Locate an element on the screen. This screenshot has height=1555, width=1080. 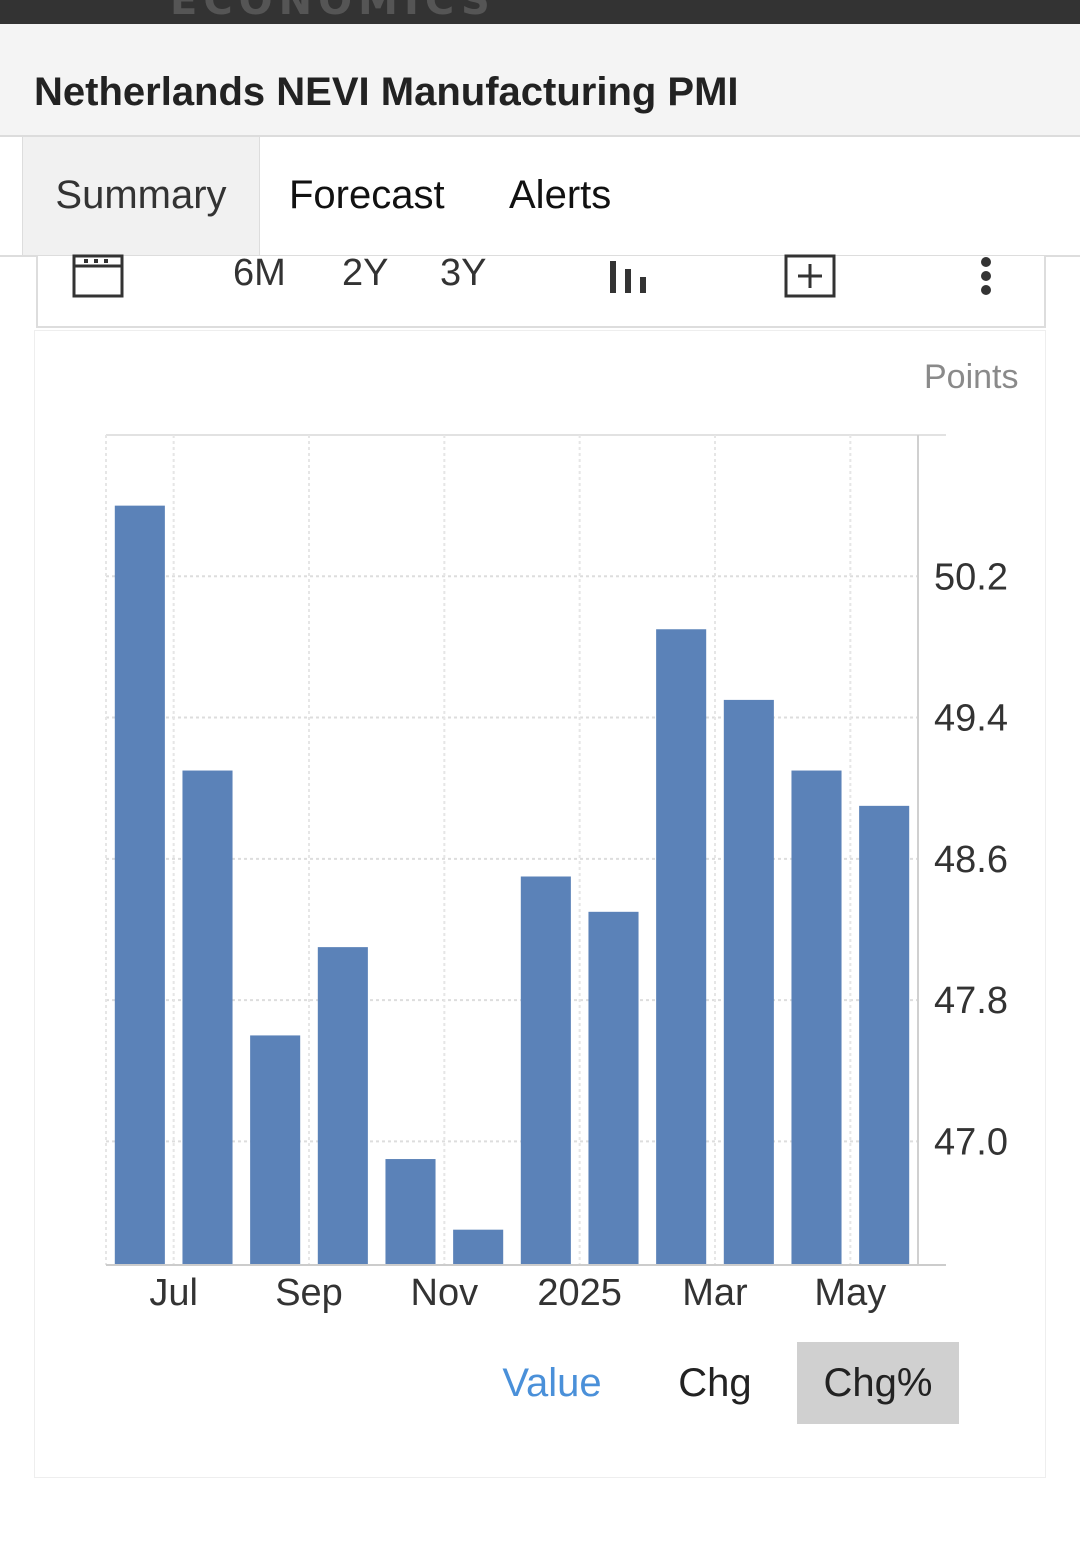
brand-logo: ECONOMICS is located at coordinates (333, 12).